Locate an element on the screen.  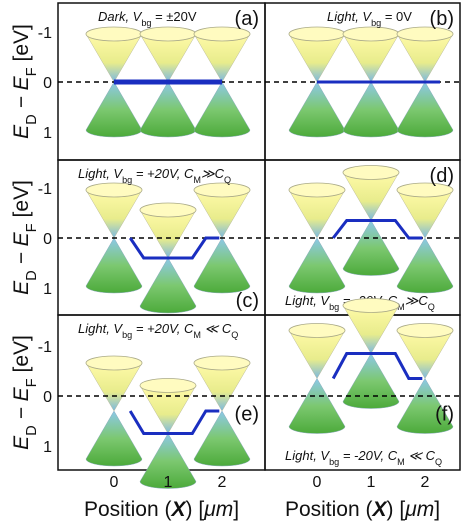
panel-label: (a) is located at coordinates (247, 19).